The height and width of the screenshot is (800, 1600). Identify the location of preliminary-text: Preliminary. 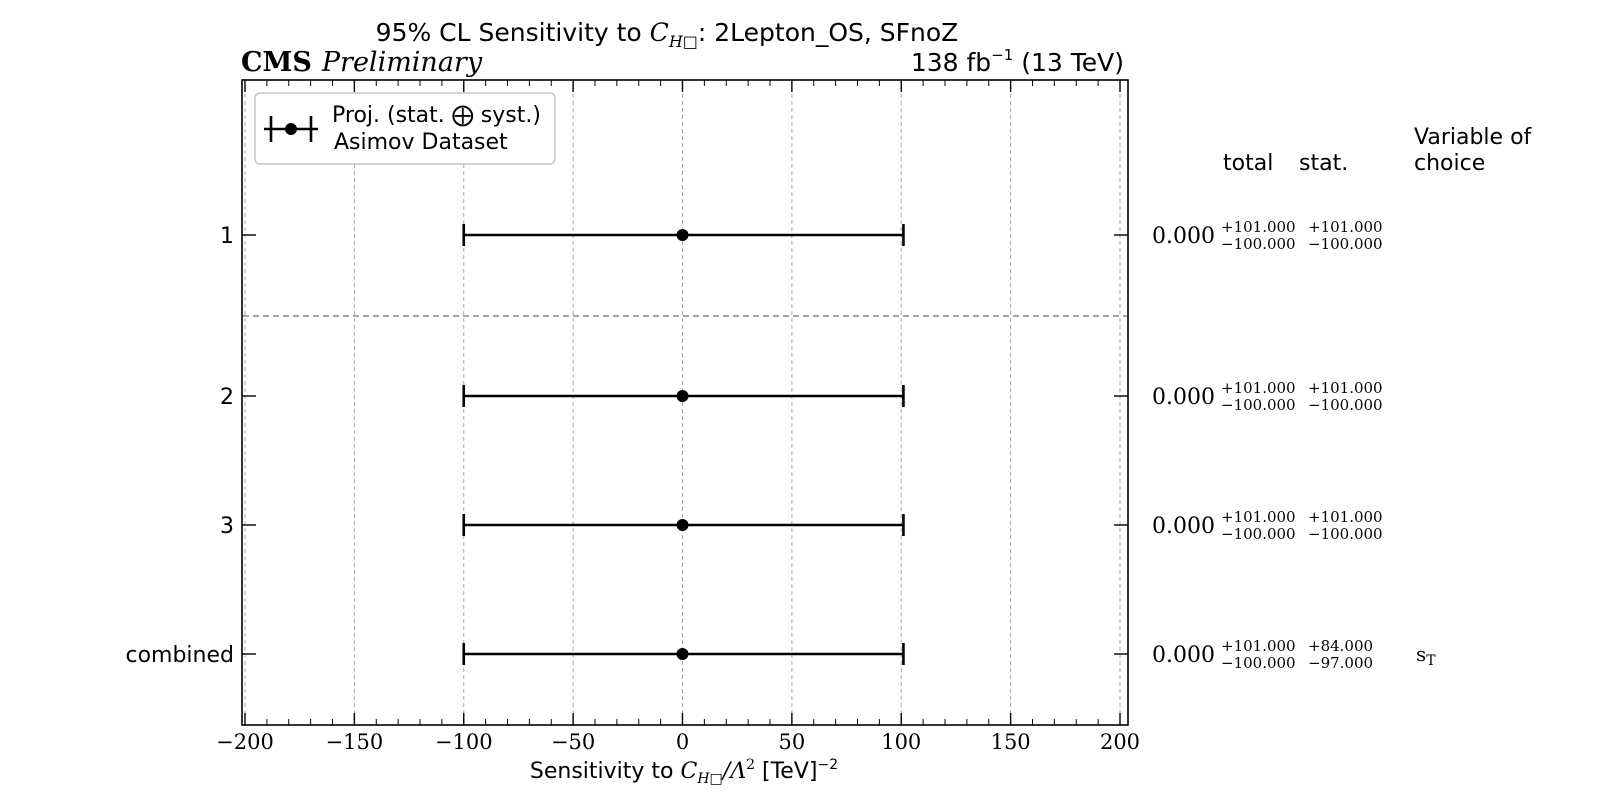
(402, 62).